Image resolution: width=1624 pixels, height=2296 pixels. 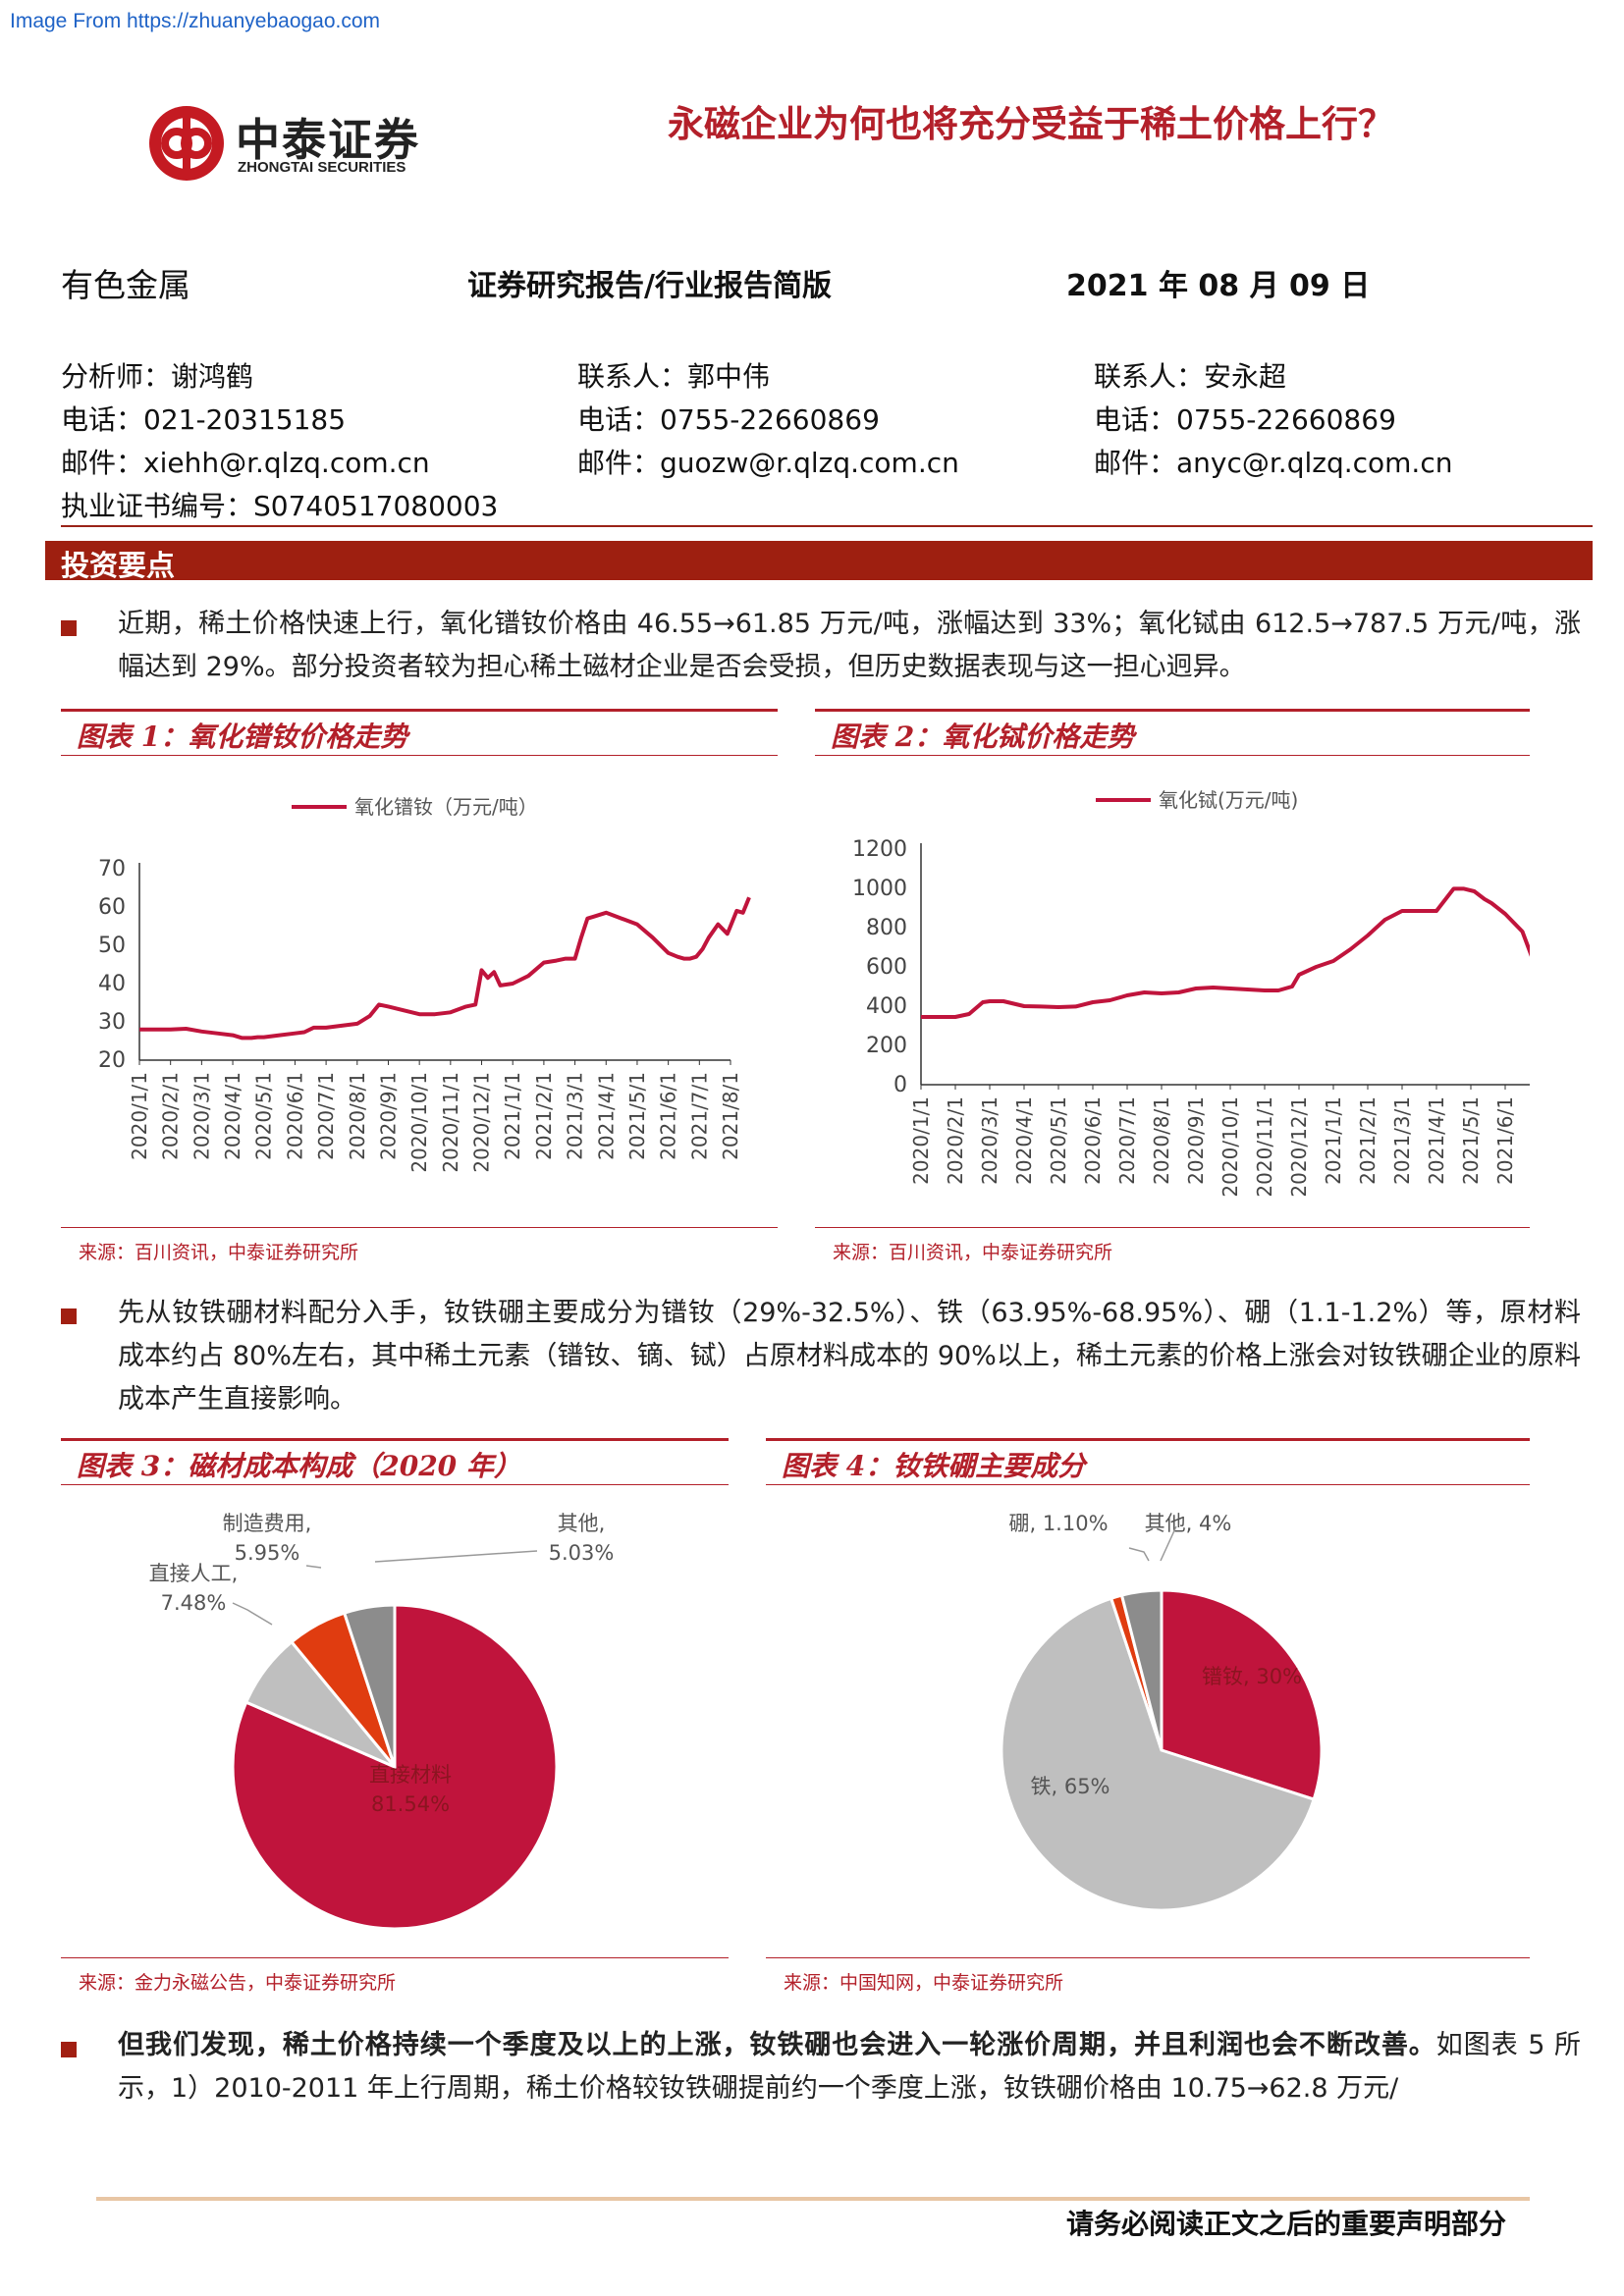 What do you see at coordinates (879, 889) in the screenshot?
I see `y-tick-label: 1000` at bounding box center [879, 889].